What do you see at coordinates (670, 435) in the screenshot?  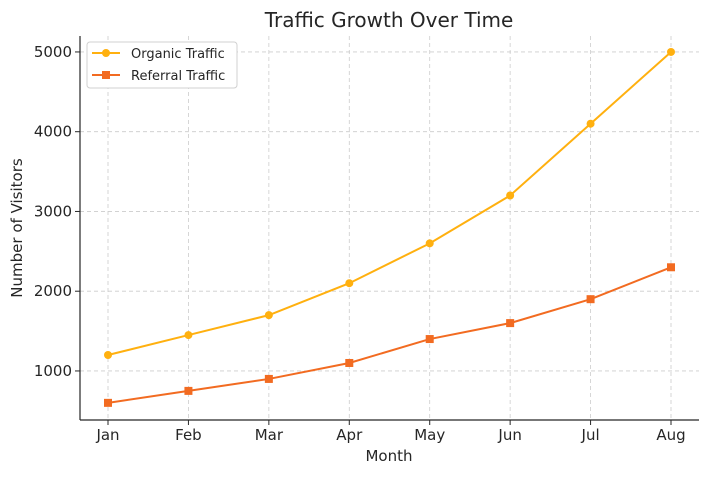 I see `x-tick-label: Aug` at bounding box center [670, 435].